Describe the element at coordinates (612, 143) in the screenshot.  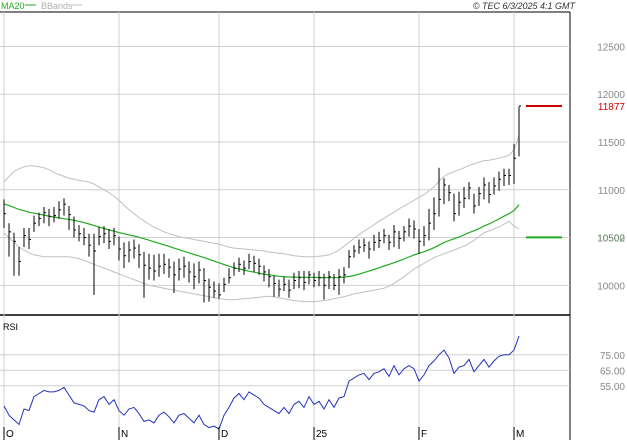
I see `price-tick-label: 11500` at that location.